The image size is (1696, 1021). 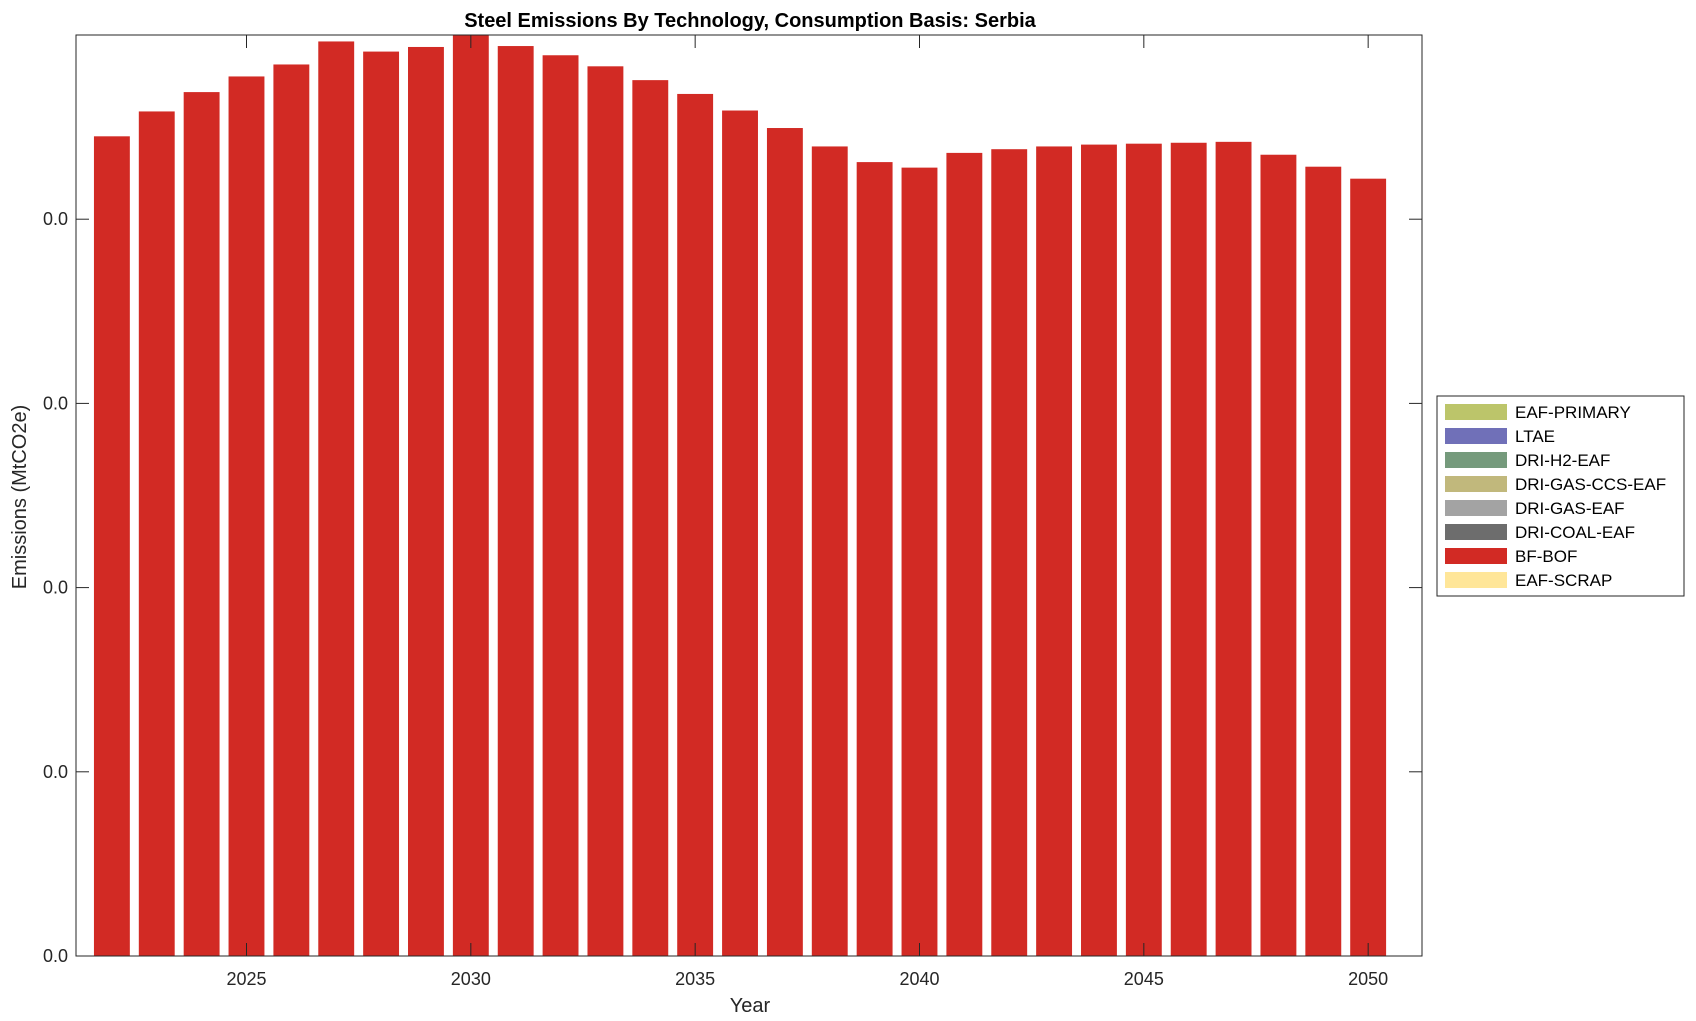 I want to click on legend-label-dri-coal-eaf: DRI-COAL-EAF, so click(x=1575, y=532).